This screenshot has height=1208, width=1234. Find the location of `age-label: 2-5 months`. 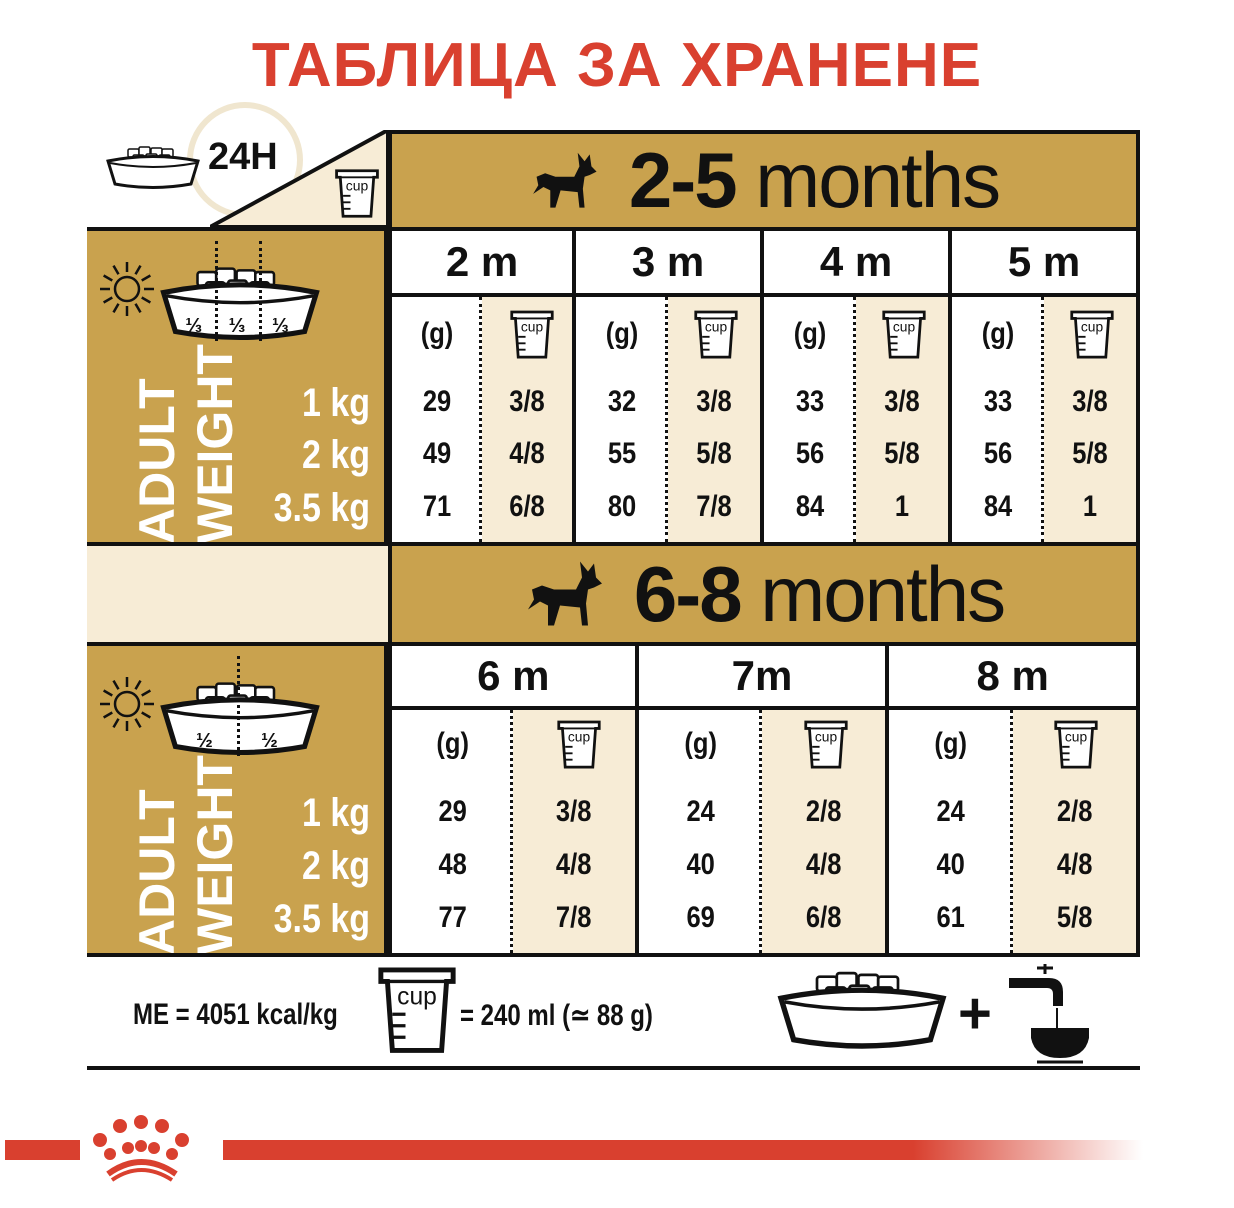

age-label: 2-5 months is located at coordinates (815, 180).